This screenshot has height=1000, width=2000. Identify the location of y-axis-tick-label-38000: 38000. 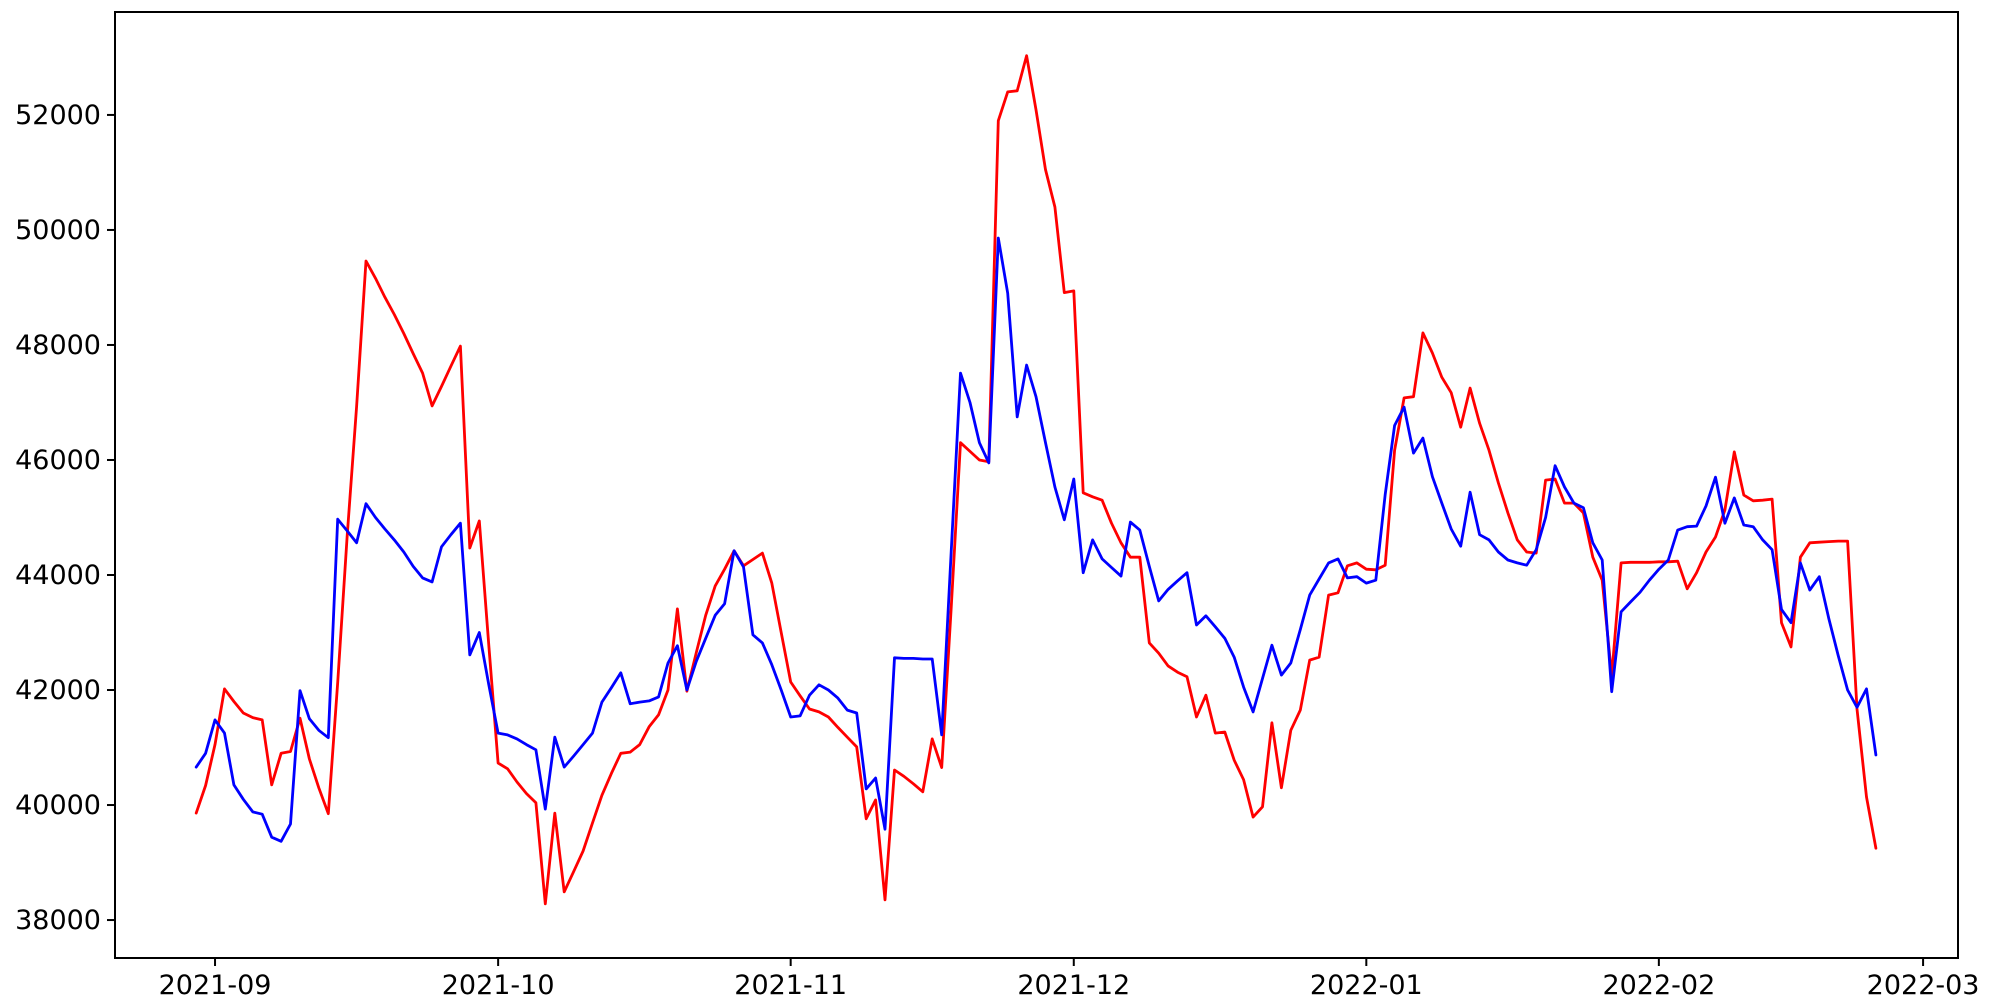
(58, 920).